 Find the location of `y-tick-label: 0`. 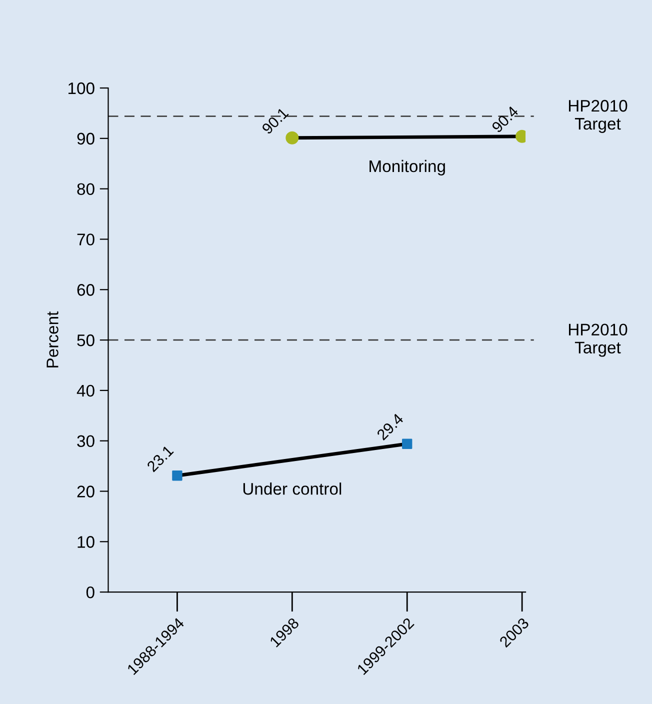

y-tick-label: 0 is located at coordinates (90, 592).